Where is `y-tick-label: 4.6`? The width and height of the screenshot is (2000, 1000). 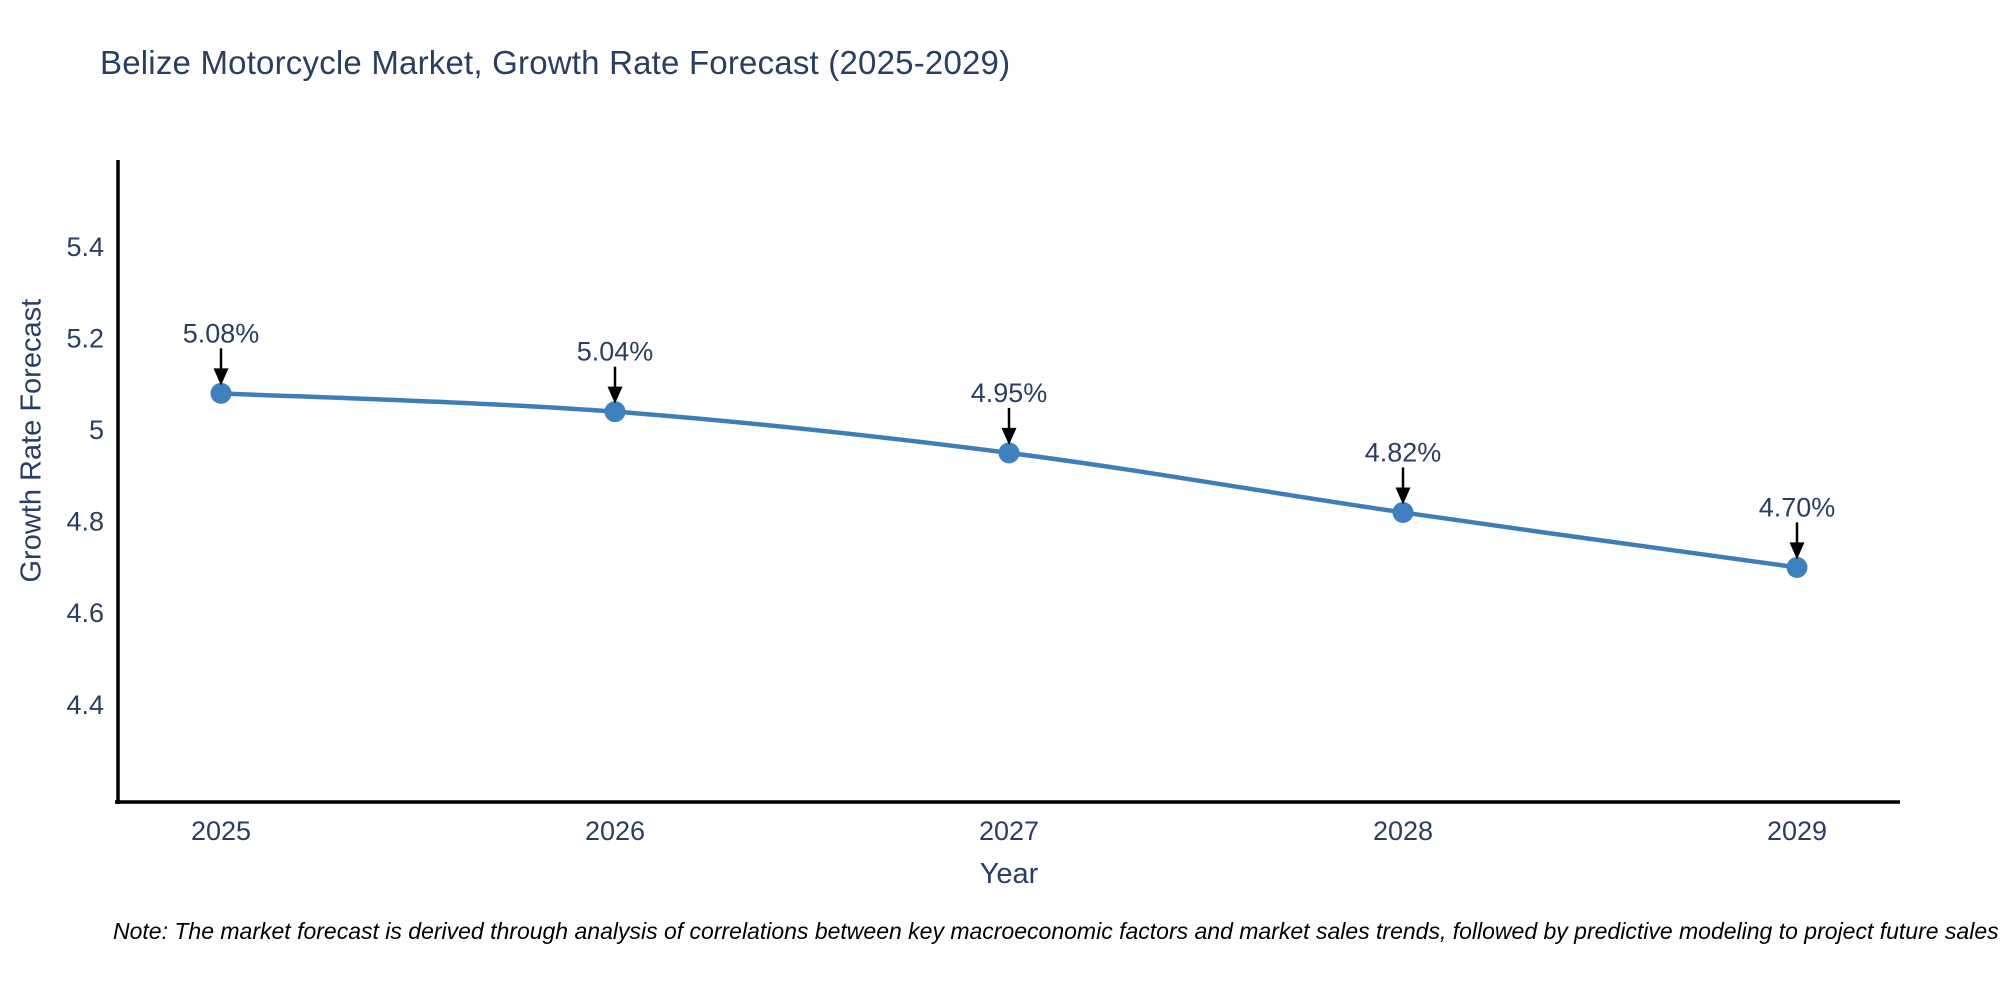
y-tick-label: 4.6 is located at coordinates (85, 613).